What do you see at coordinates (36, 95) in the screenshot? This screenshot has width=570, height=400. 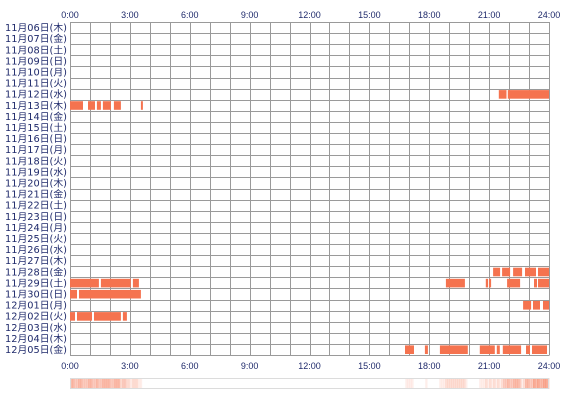 I see `row-label: 11月12日(水)` at bounding box center [36, 95].